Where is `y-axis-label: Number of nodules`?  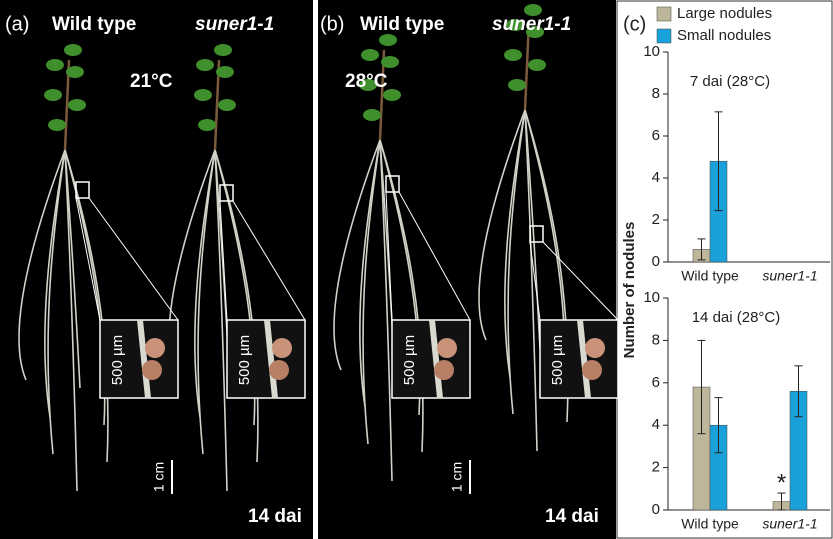 y-axis-label: Number of nodules is located at coordinates (629, 290).